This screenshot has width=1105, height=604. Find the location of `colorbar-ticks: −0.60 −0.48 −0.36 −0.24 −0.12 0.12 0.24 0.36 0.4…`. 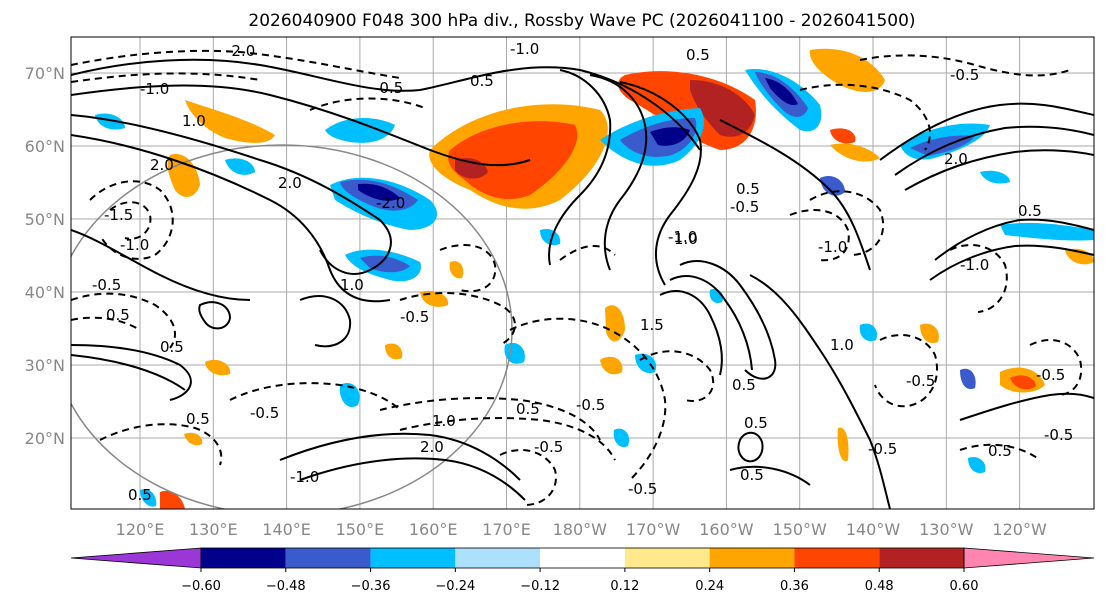

colorbar-ticks: −0.60 −0.48 −0.36 −0.24 −0.12 0.12 0.24 0.36 0.4… is located at coordinates (579, 581).